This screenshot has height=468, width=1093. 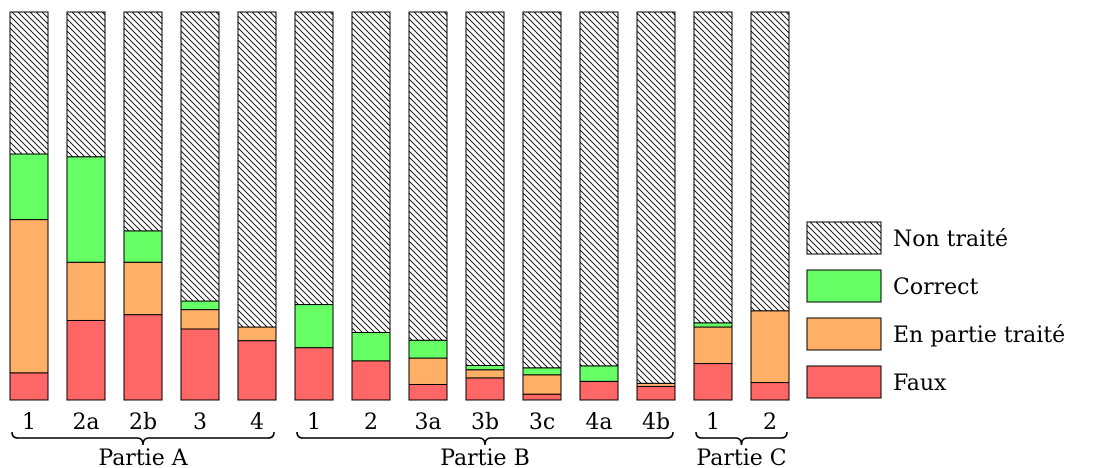 I want to click on legend-swatch-correct, so click(x=844, y=286).